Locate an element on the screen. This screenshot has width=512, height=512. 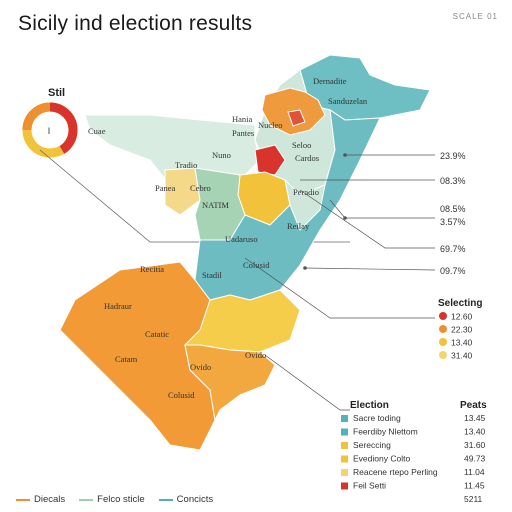
election-legend-footer: 5211 is located at coordinates (473, 499).